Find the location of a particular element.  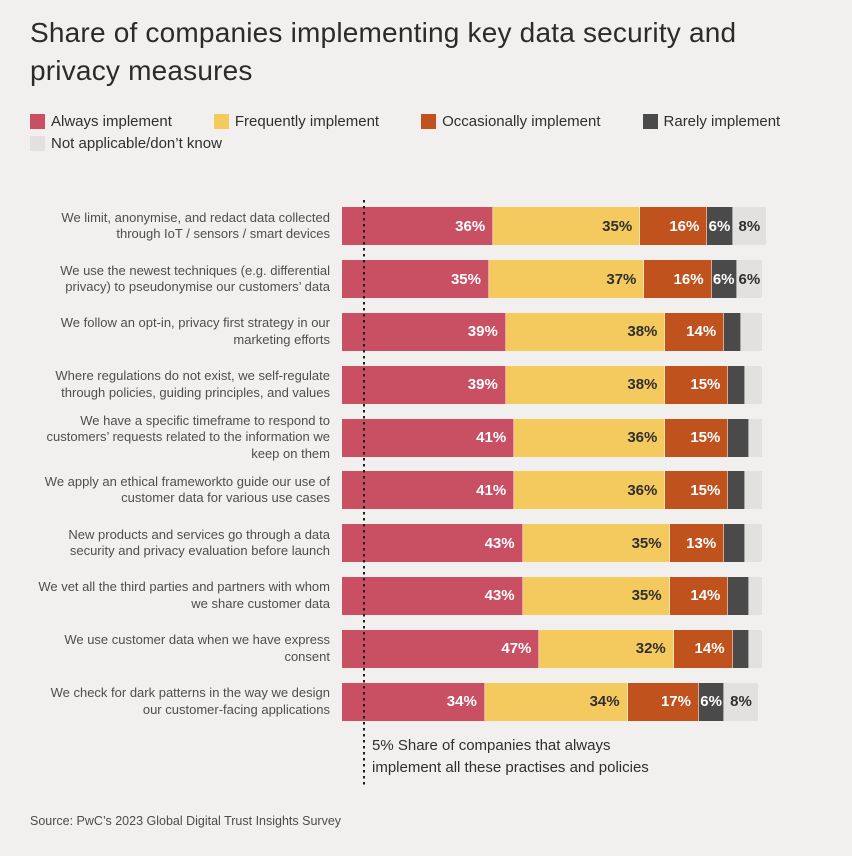

stacked-bar: 39% 38% 15% is located at coordinates (552, 384).